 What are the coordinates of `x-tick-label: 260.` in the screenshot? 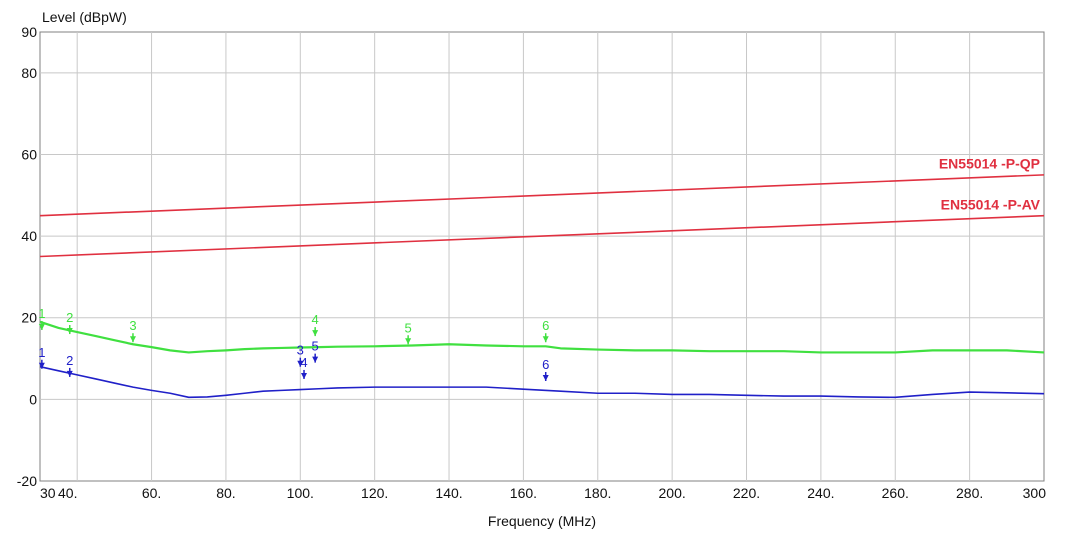 It's located at (895, 493).